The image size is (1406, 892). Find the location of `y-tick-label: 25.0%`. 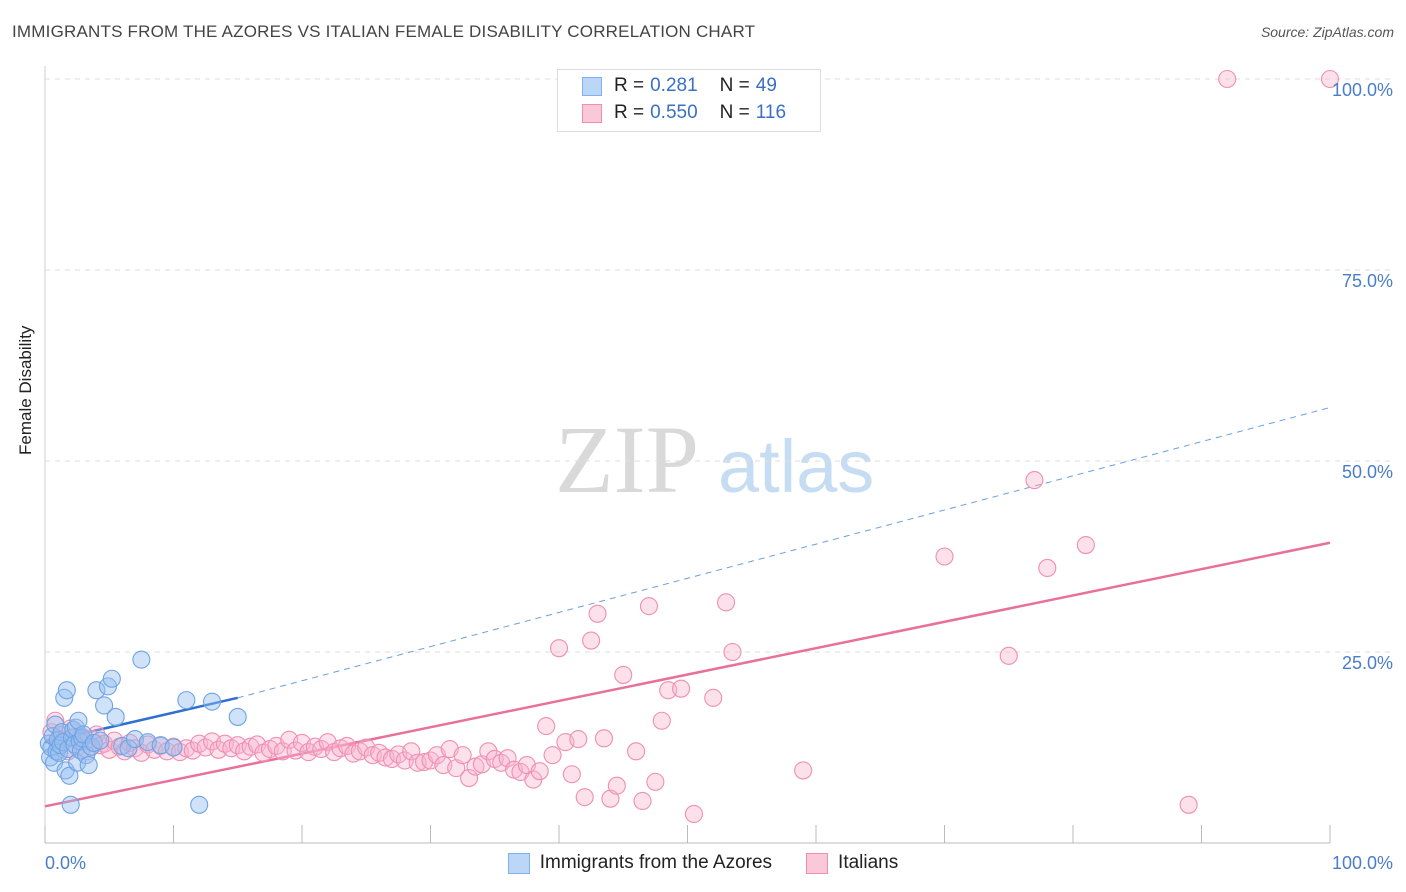

y-tick-label: 25.0% is located at coordinates (1367, 663).